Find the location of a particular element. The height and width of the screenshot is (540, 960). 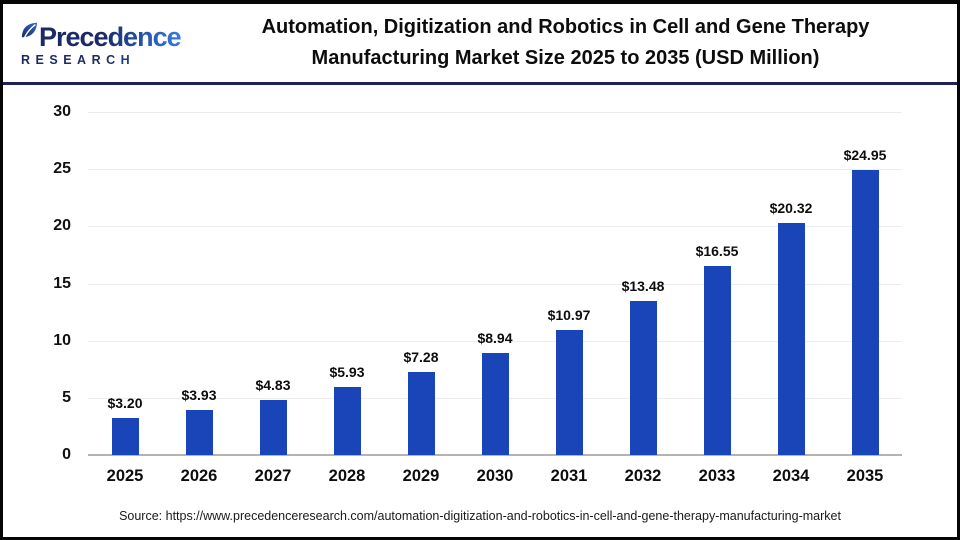

bar-value-label: $16.55 is located at coordinates (717, 250).